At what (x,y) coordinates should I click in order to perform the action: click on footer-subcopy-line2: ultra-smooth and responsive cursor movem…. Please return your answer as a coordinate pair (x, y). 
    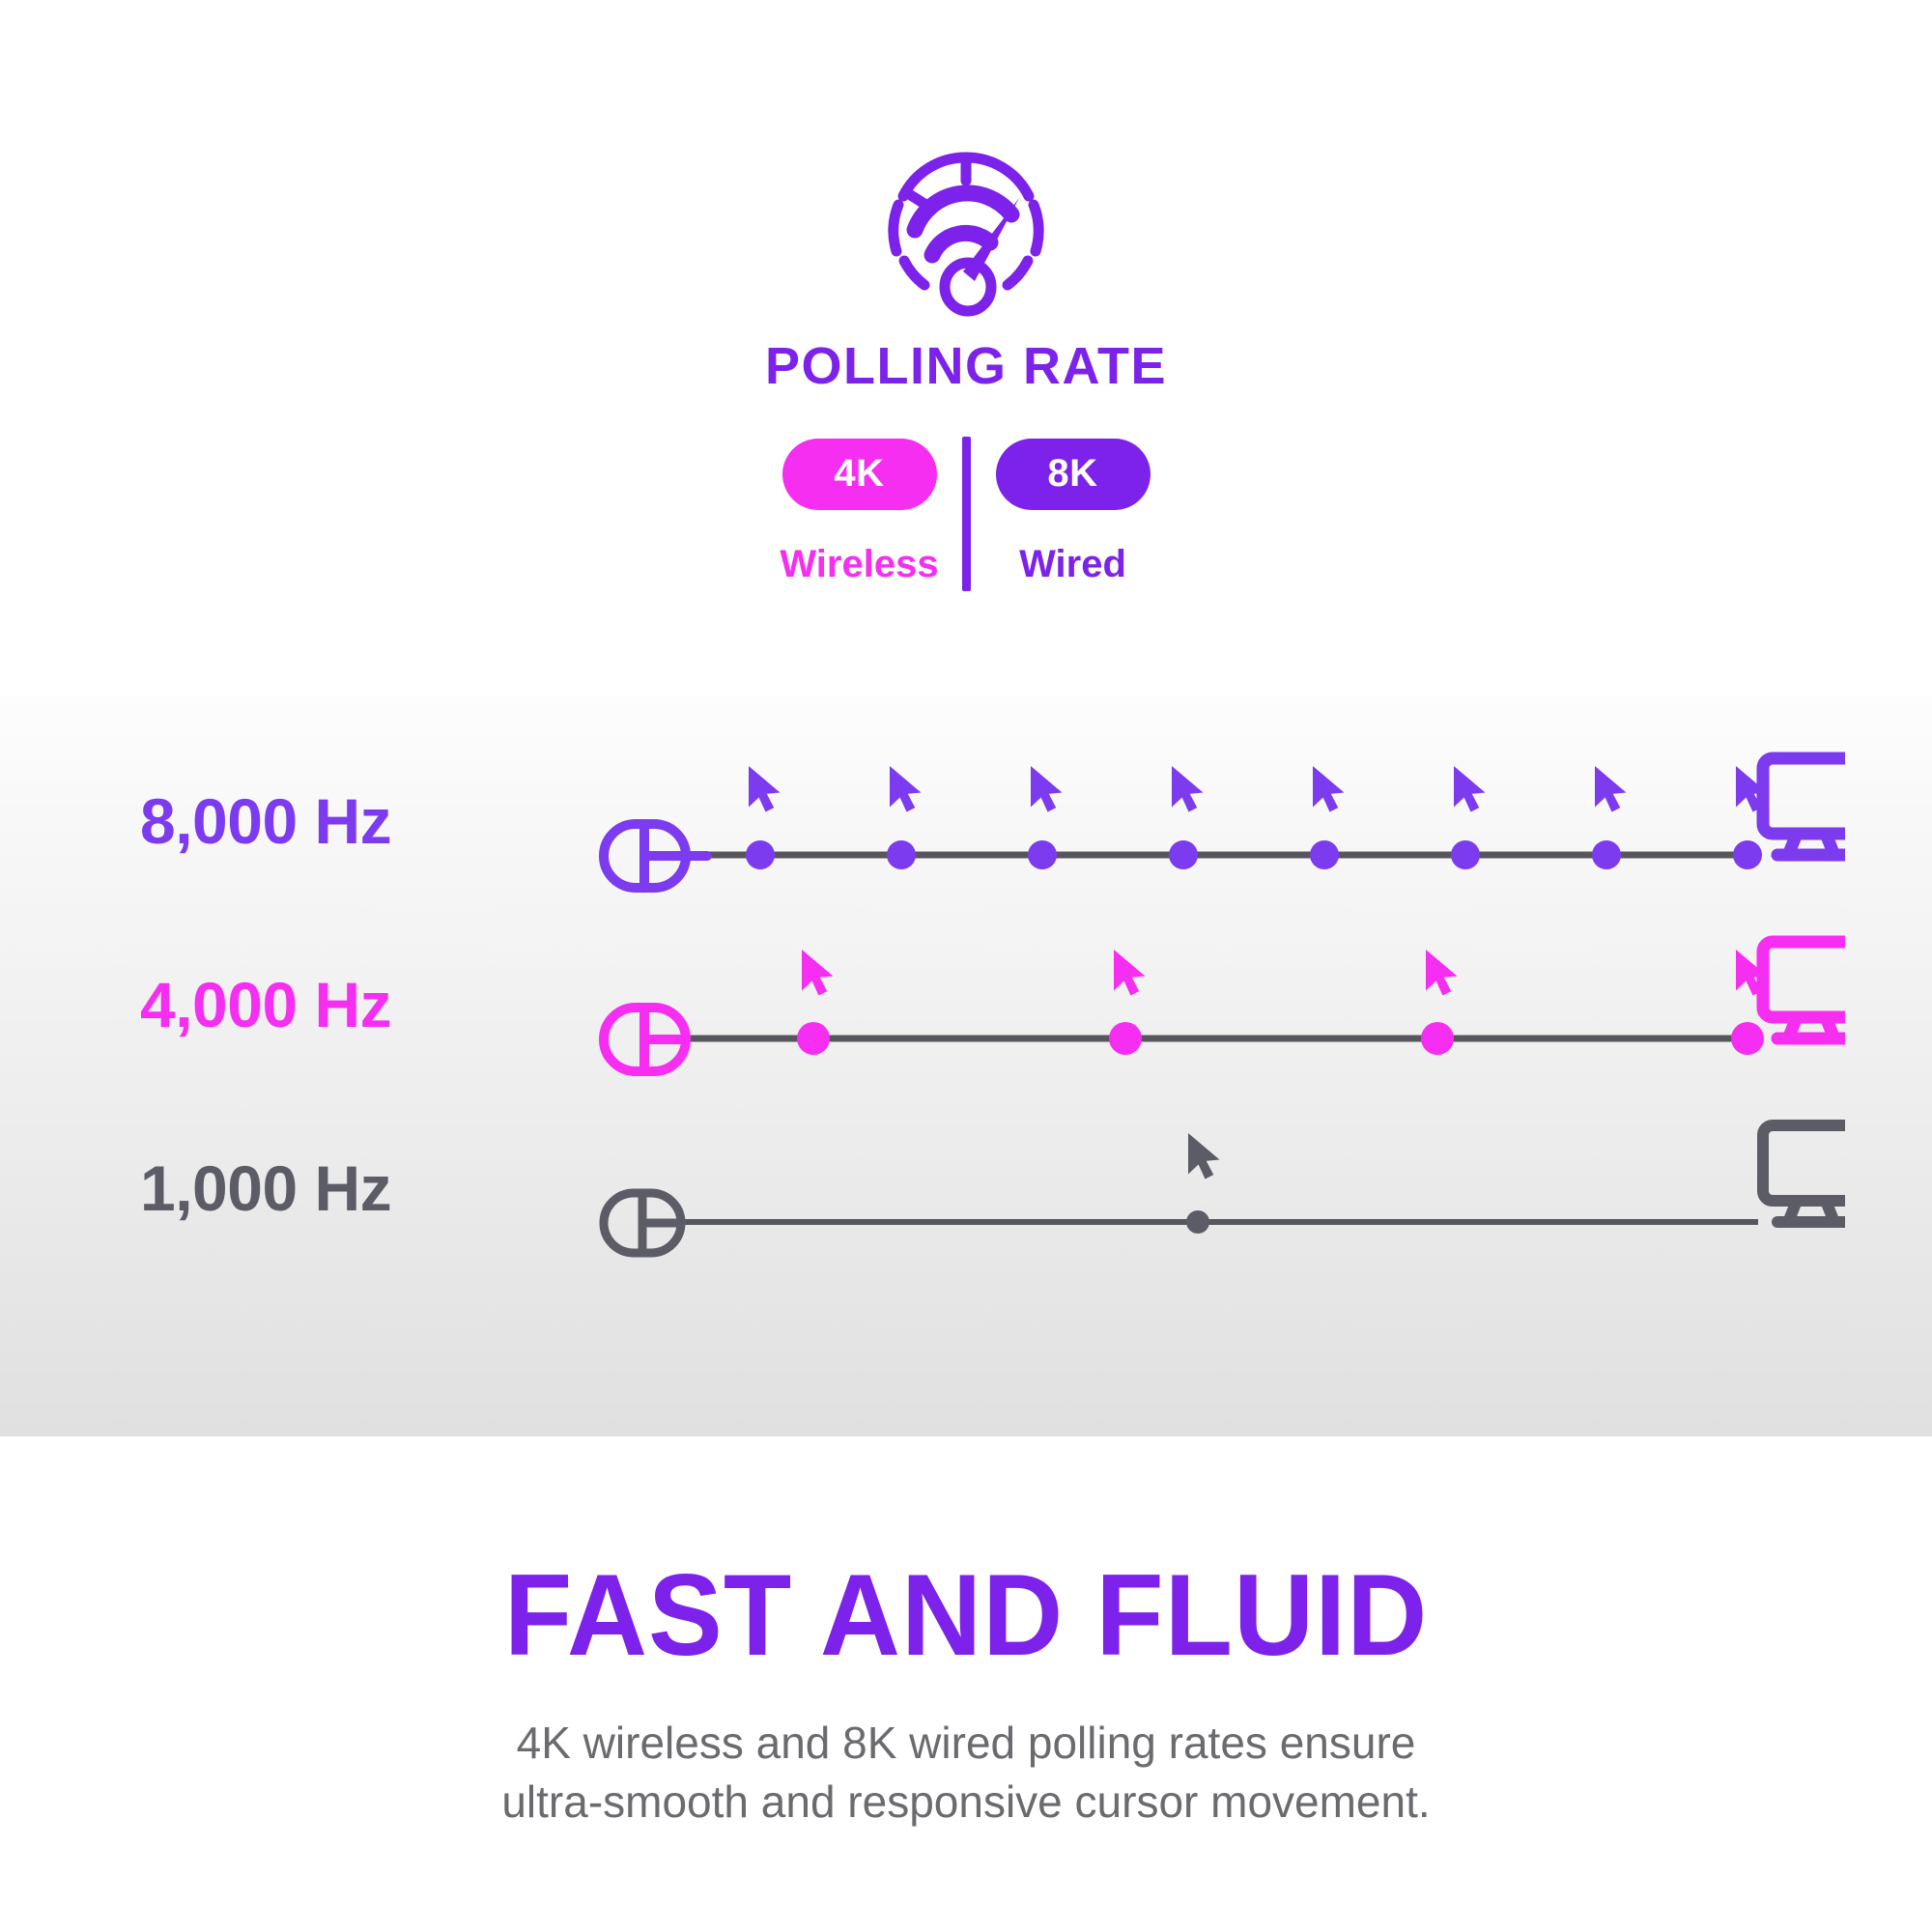
    Looking at the image, I should click on (966, 1801).